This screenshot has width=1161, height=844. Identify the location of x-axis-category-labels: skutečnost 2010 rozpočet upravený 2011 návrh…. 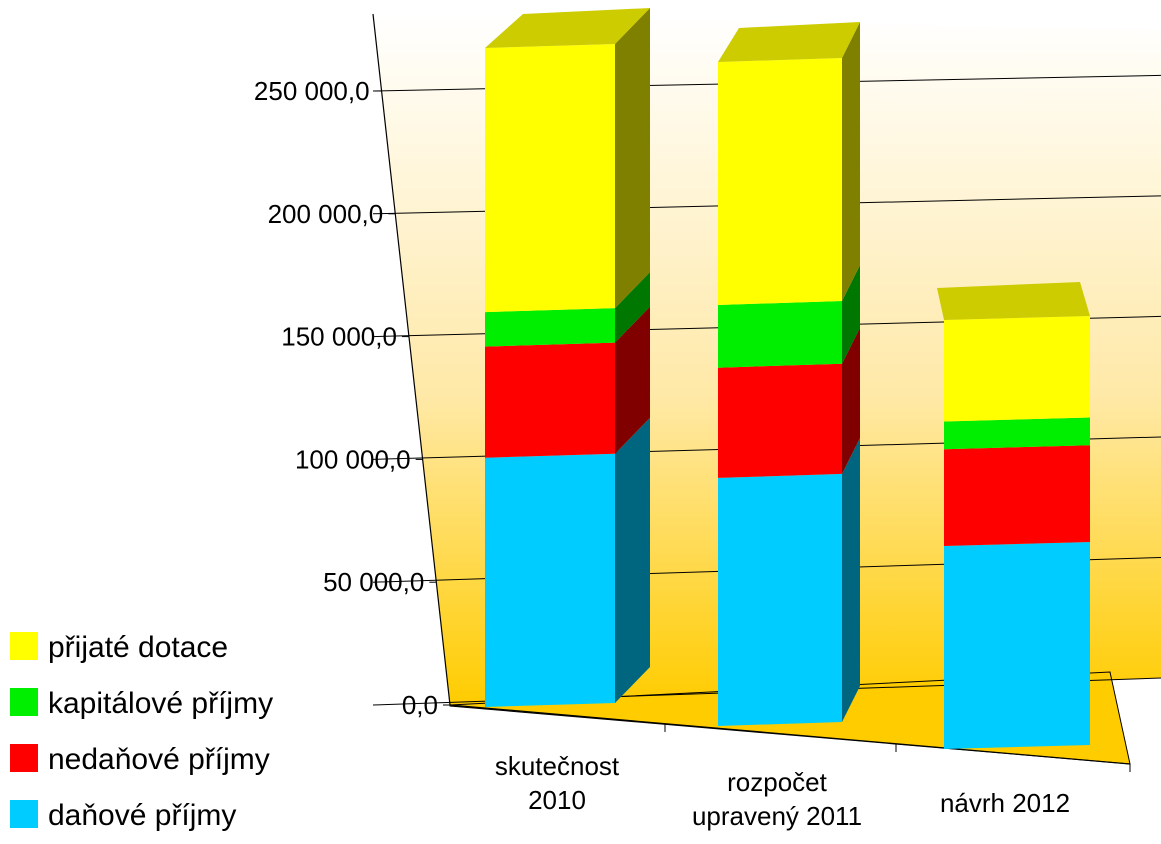
(782, 791).